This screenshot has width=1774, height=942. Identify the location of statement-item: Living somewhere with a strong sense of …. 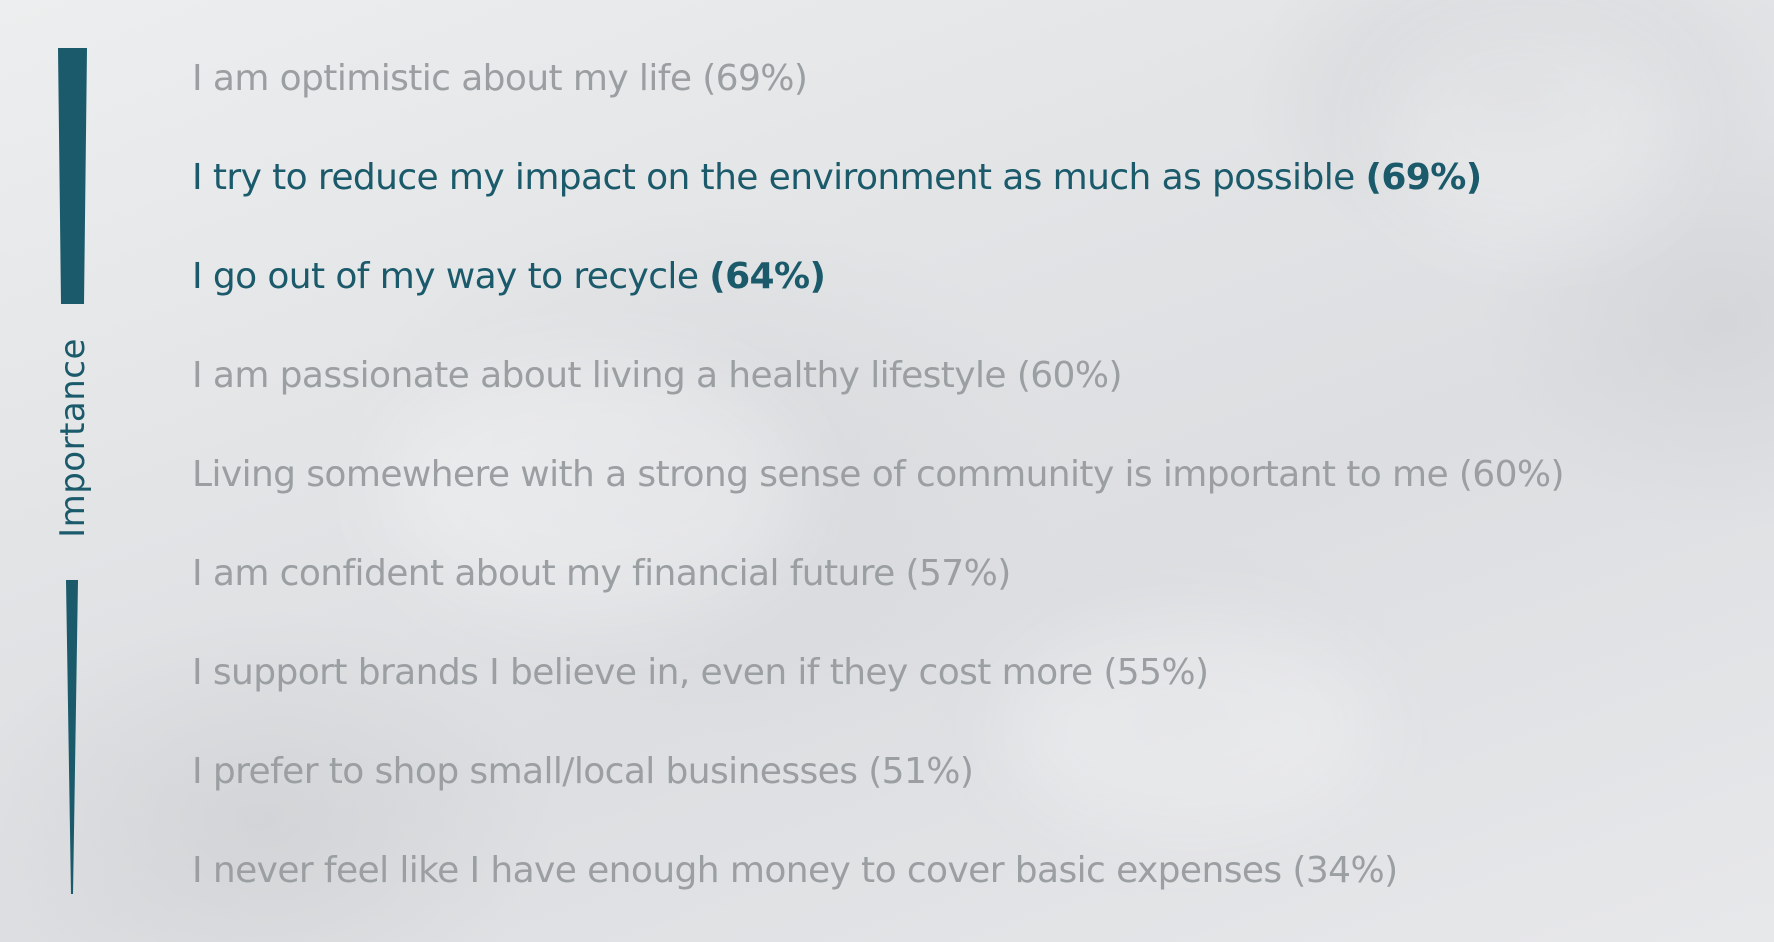
(972, 493).